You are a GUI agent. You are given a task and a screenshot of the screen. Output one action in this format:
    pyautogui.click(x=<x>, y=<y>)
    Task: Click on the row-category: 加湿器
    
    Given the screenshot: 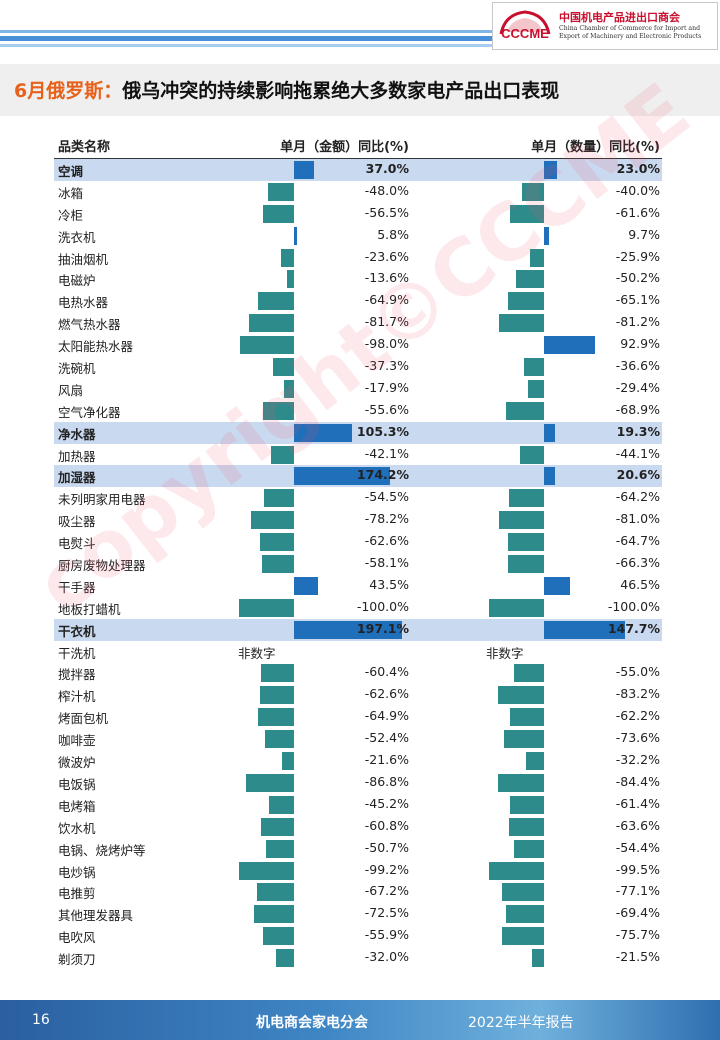 What is the action you would take?
    pyautogui.click(x=77, y=478)
    